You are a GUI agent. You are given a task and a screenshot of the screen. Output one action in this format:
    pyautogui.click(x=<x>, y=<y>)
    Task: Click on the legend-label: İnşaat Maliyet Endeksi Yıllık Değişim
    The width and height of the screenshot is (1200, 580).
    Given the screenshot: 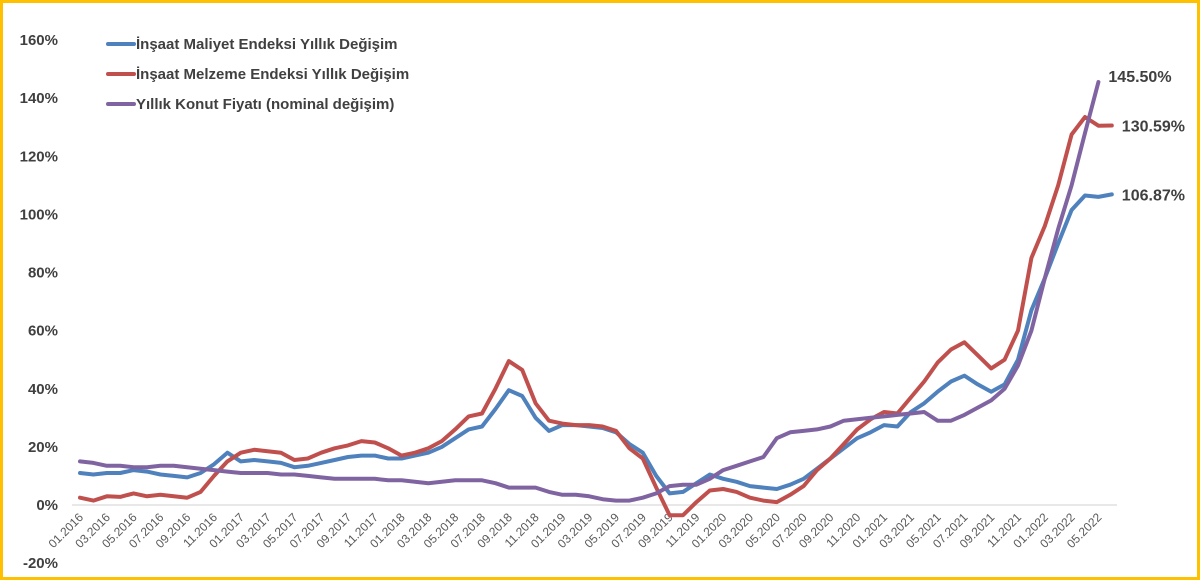 What is the action you would take?
    pyautogui.click(x=267, y=44)
    